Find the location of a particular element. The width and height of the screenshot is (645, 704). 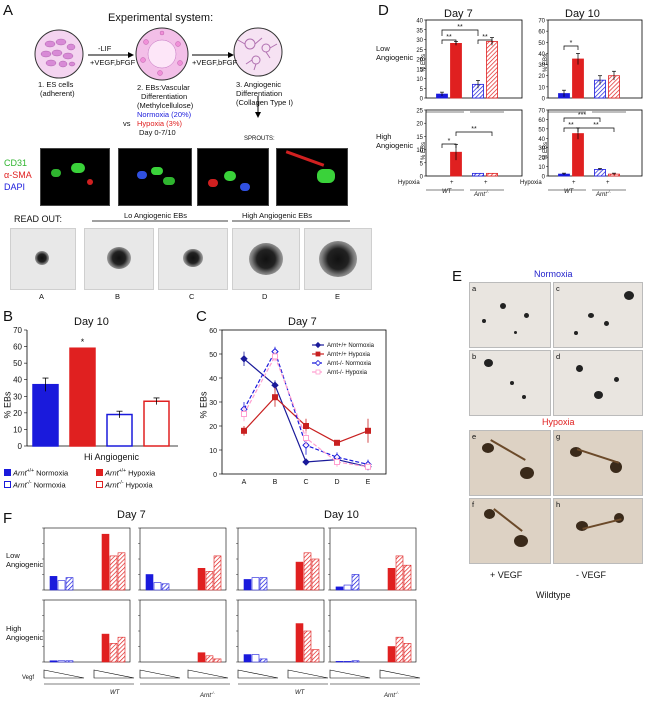

c-y-tick-label: 20 is located at coordinates (213, 427).